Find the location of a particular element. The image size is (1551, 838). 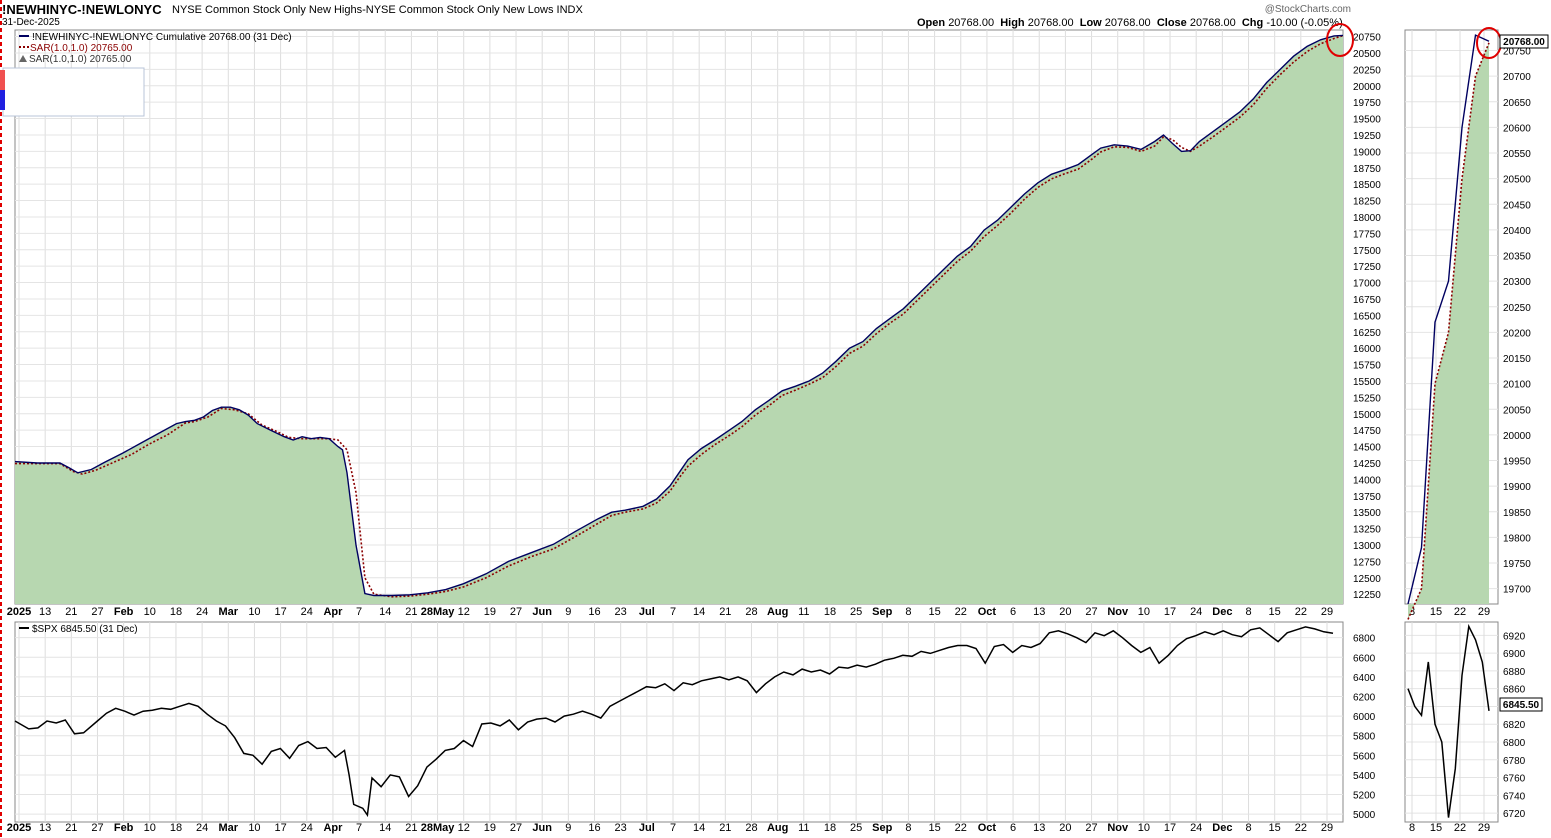

x-tick-label: 28 is located at coordinates (751, 612).